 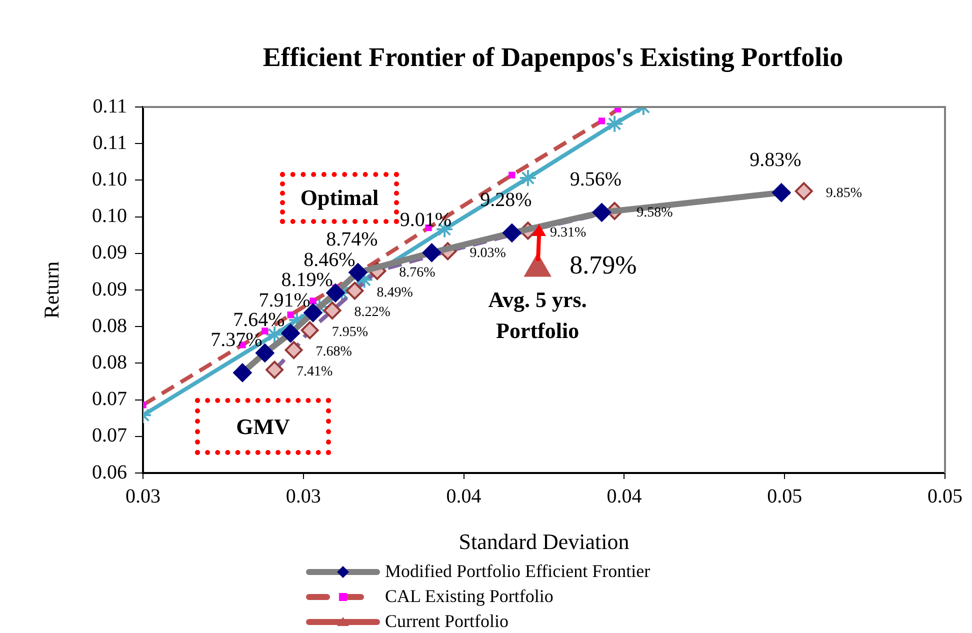 What do you see at coordinates (350, 332) in the screenshot?
I see `data-label: 7.95%` at bounding box center [350, 332].